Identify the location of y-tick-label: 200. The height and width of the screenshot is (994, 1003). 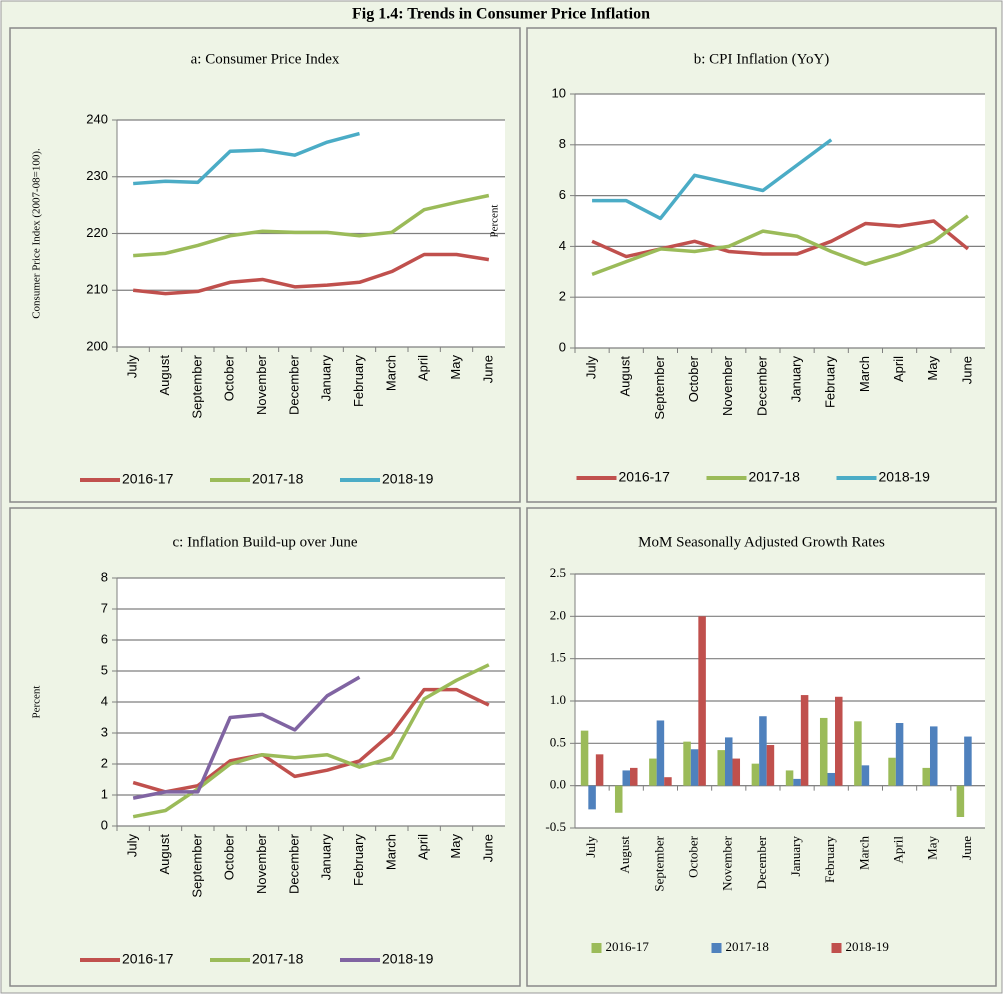
(97, 345).